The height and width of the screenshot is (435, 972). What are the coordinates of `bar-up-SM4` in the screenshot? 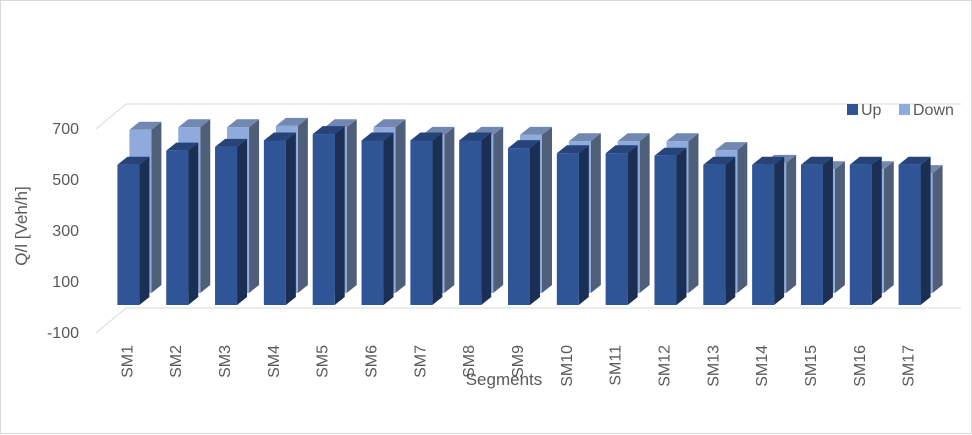 It's located at (279, 218).